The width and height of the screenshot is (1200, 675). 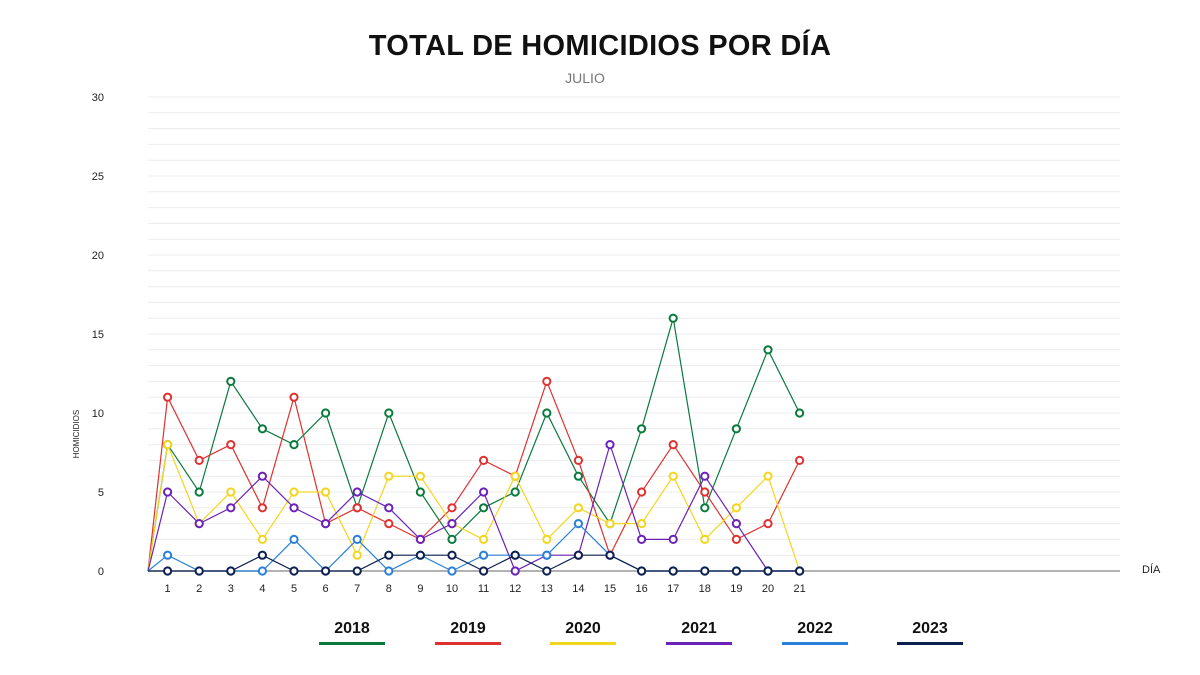 I want to click on legend-item: 2022, so click(x=815, y=632).